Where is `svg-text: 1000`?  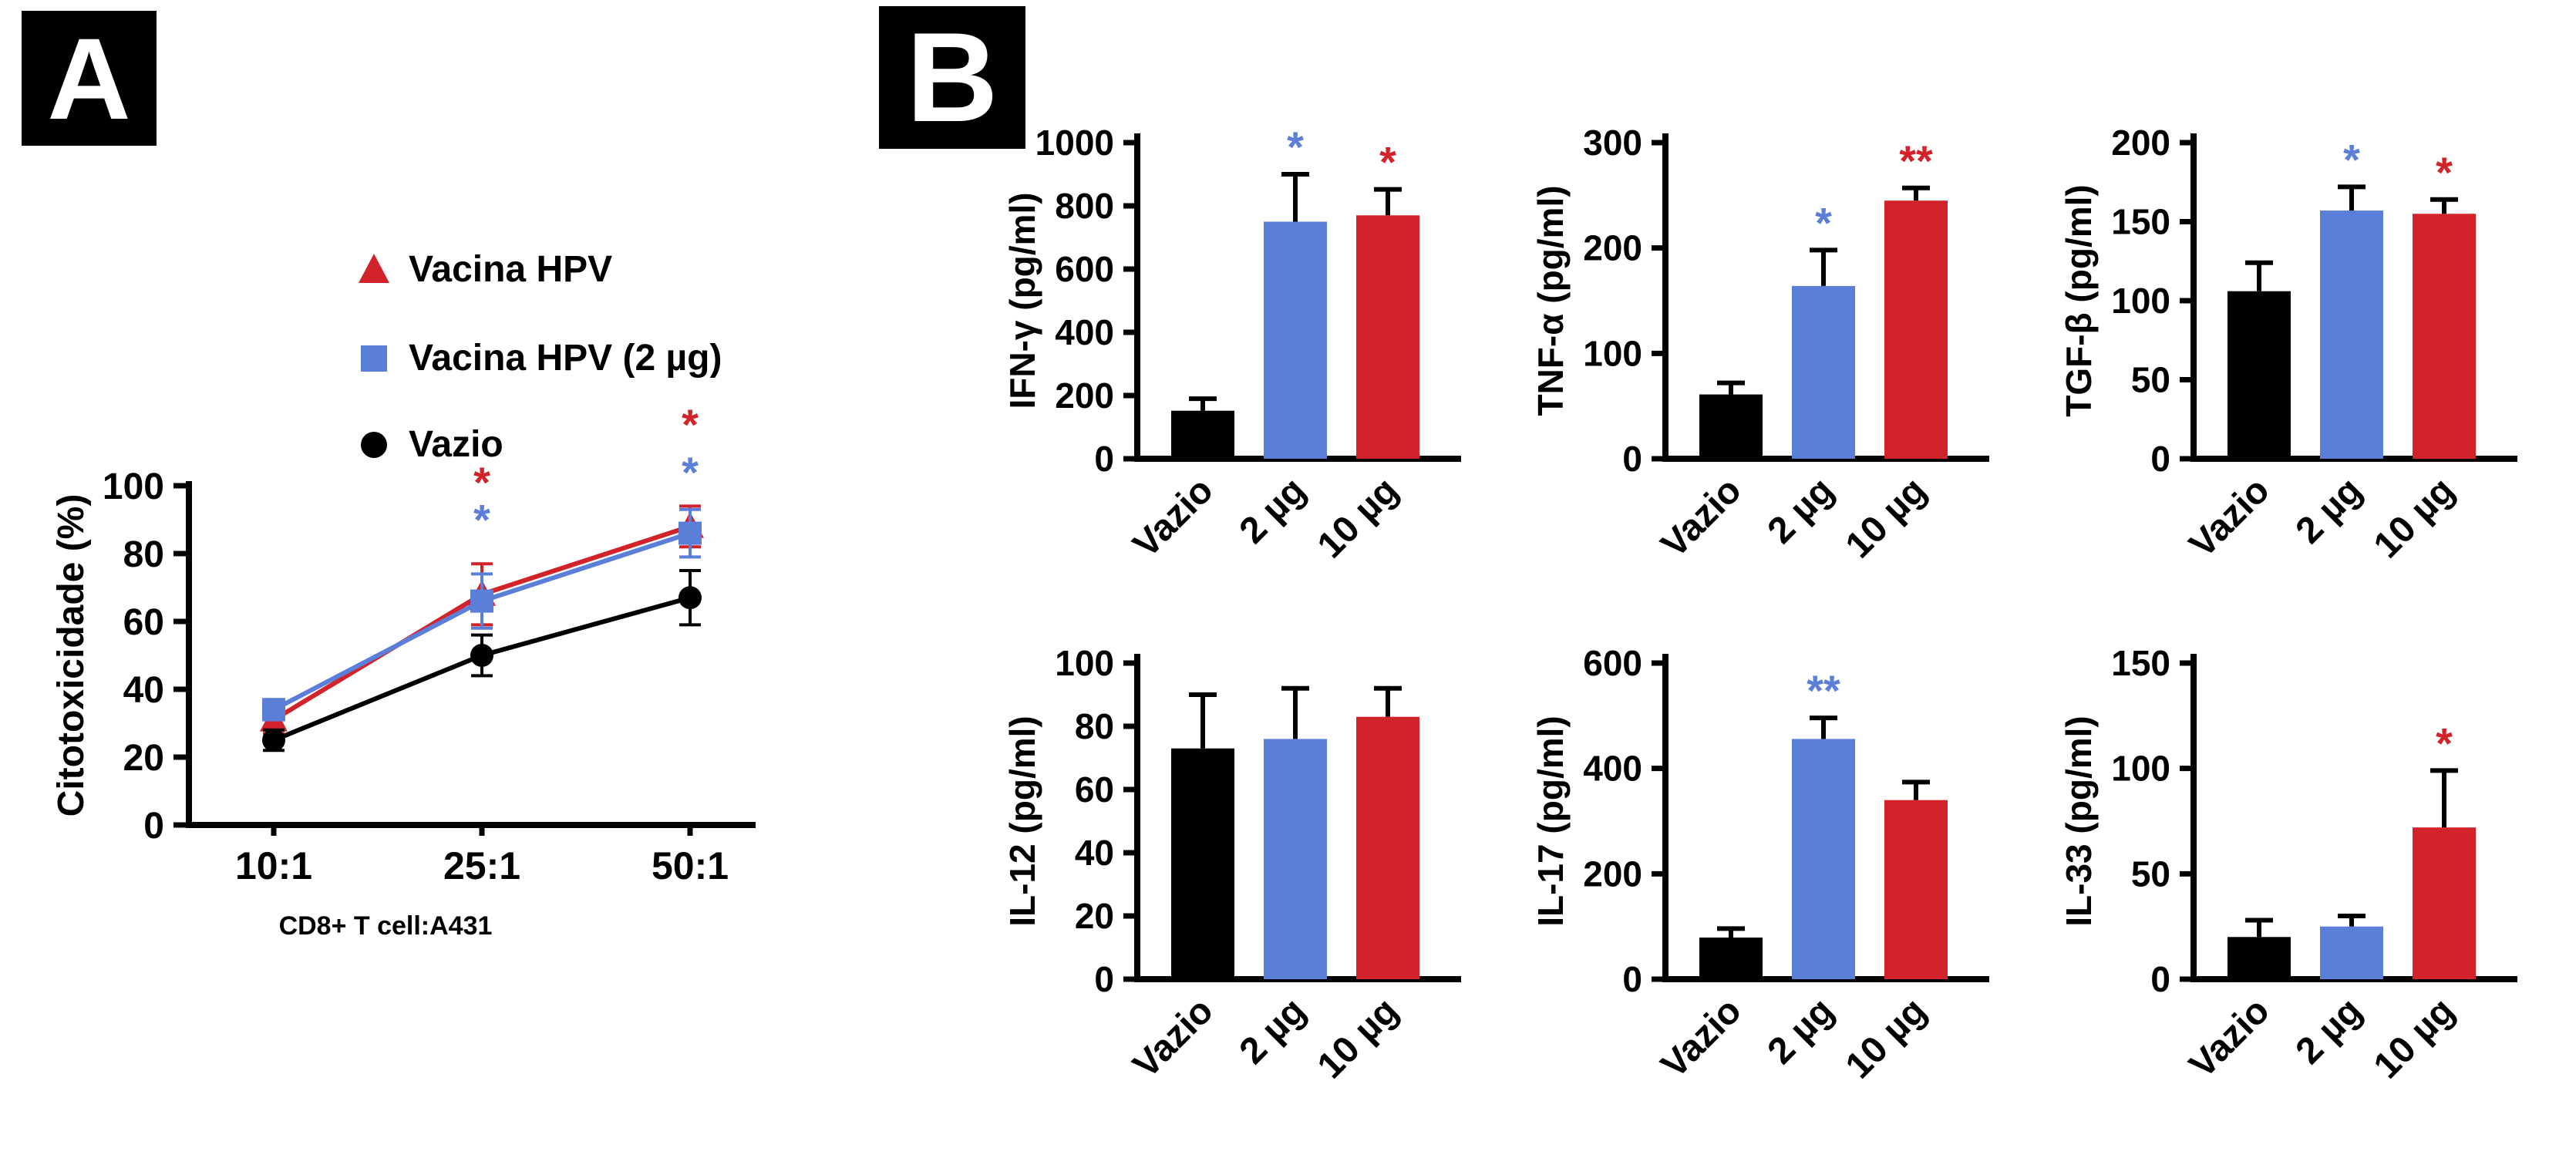 svg-text: 1000 is located at coordinates (1075, 143).